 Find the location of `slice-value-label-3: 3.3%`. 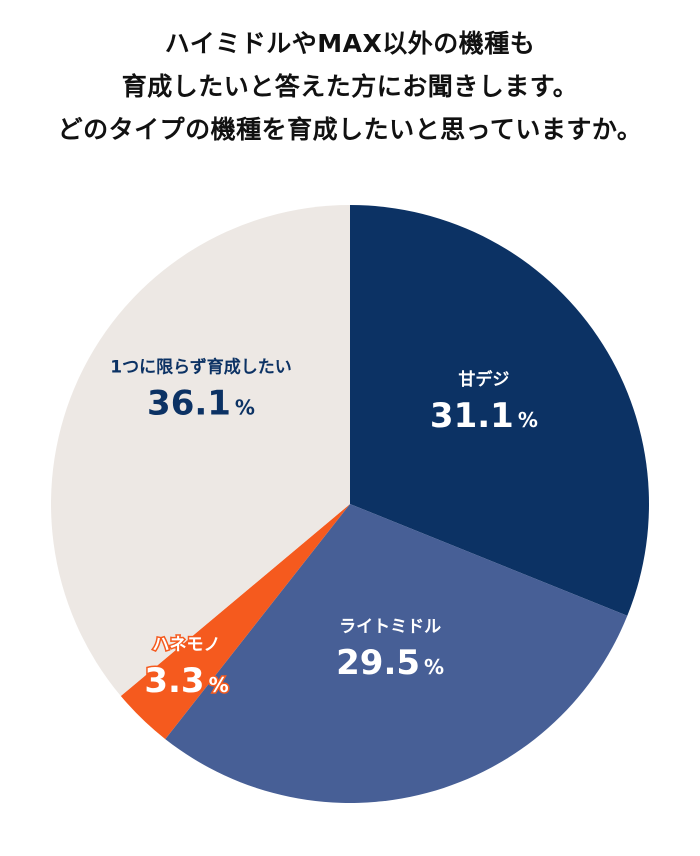

slice-value-label-3: 3.3% is located at coordinates (186, 681).